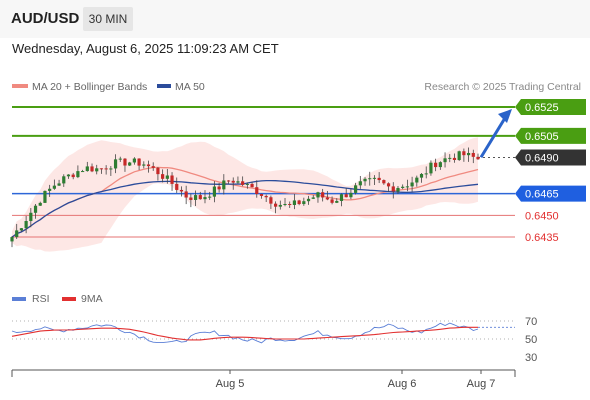 The width and height of the screenshot is (590, 400). What do you see at coordinates (481, 384) in the screenshot?
I see `x-tick-label: Aug 7` at bounding box center [481, 384].